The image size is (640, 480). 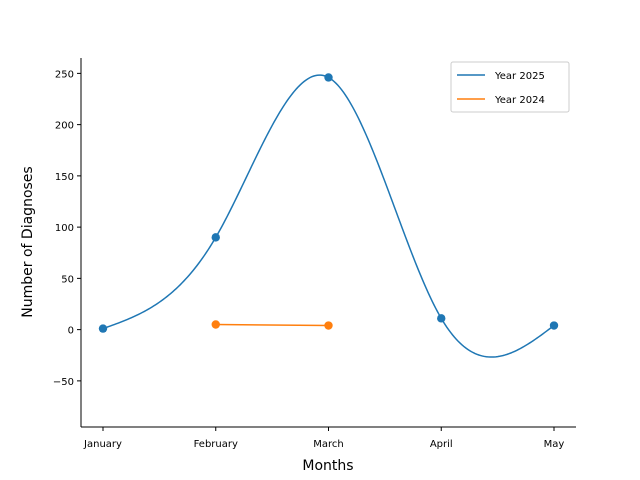 I want to click on y-tick-label: 250, so click(x=64, y=74).